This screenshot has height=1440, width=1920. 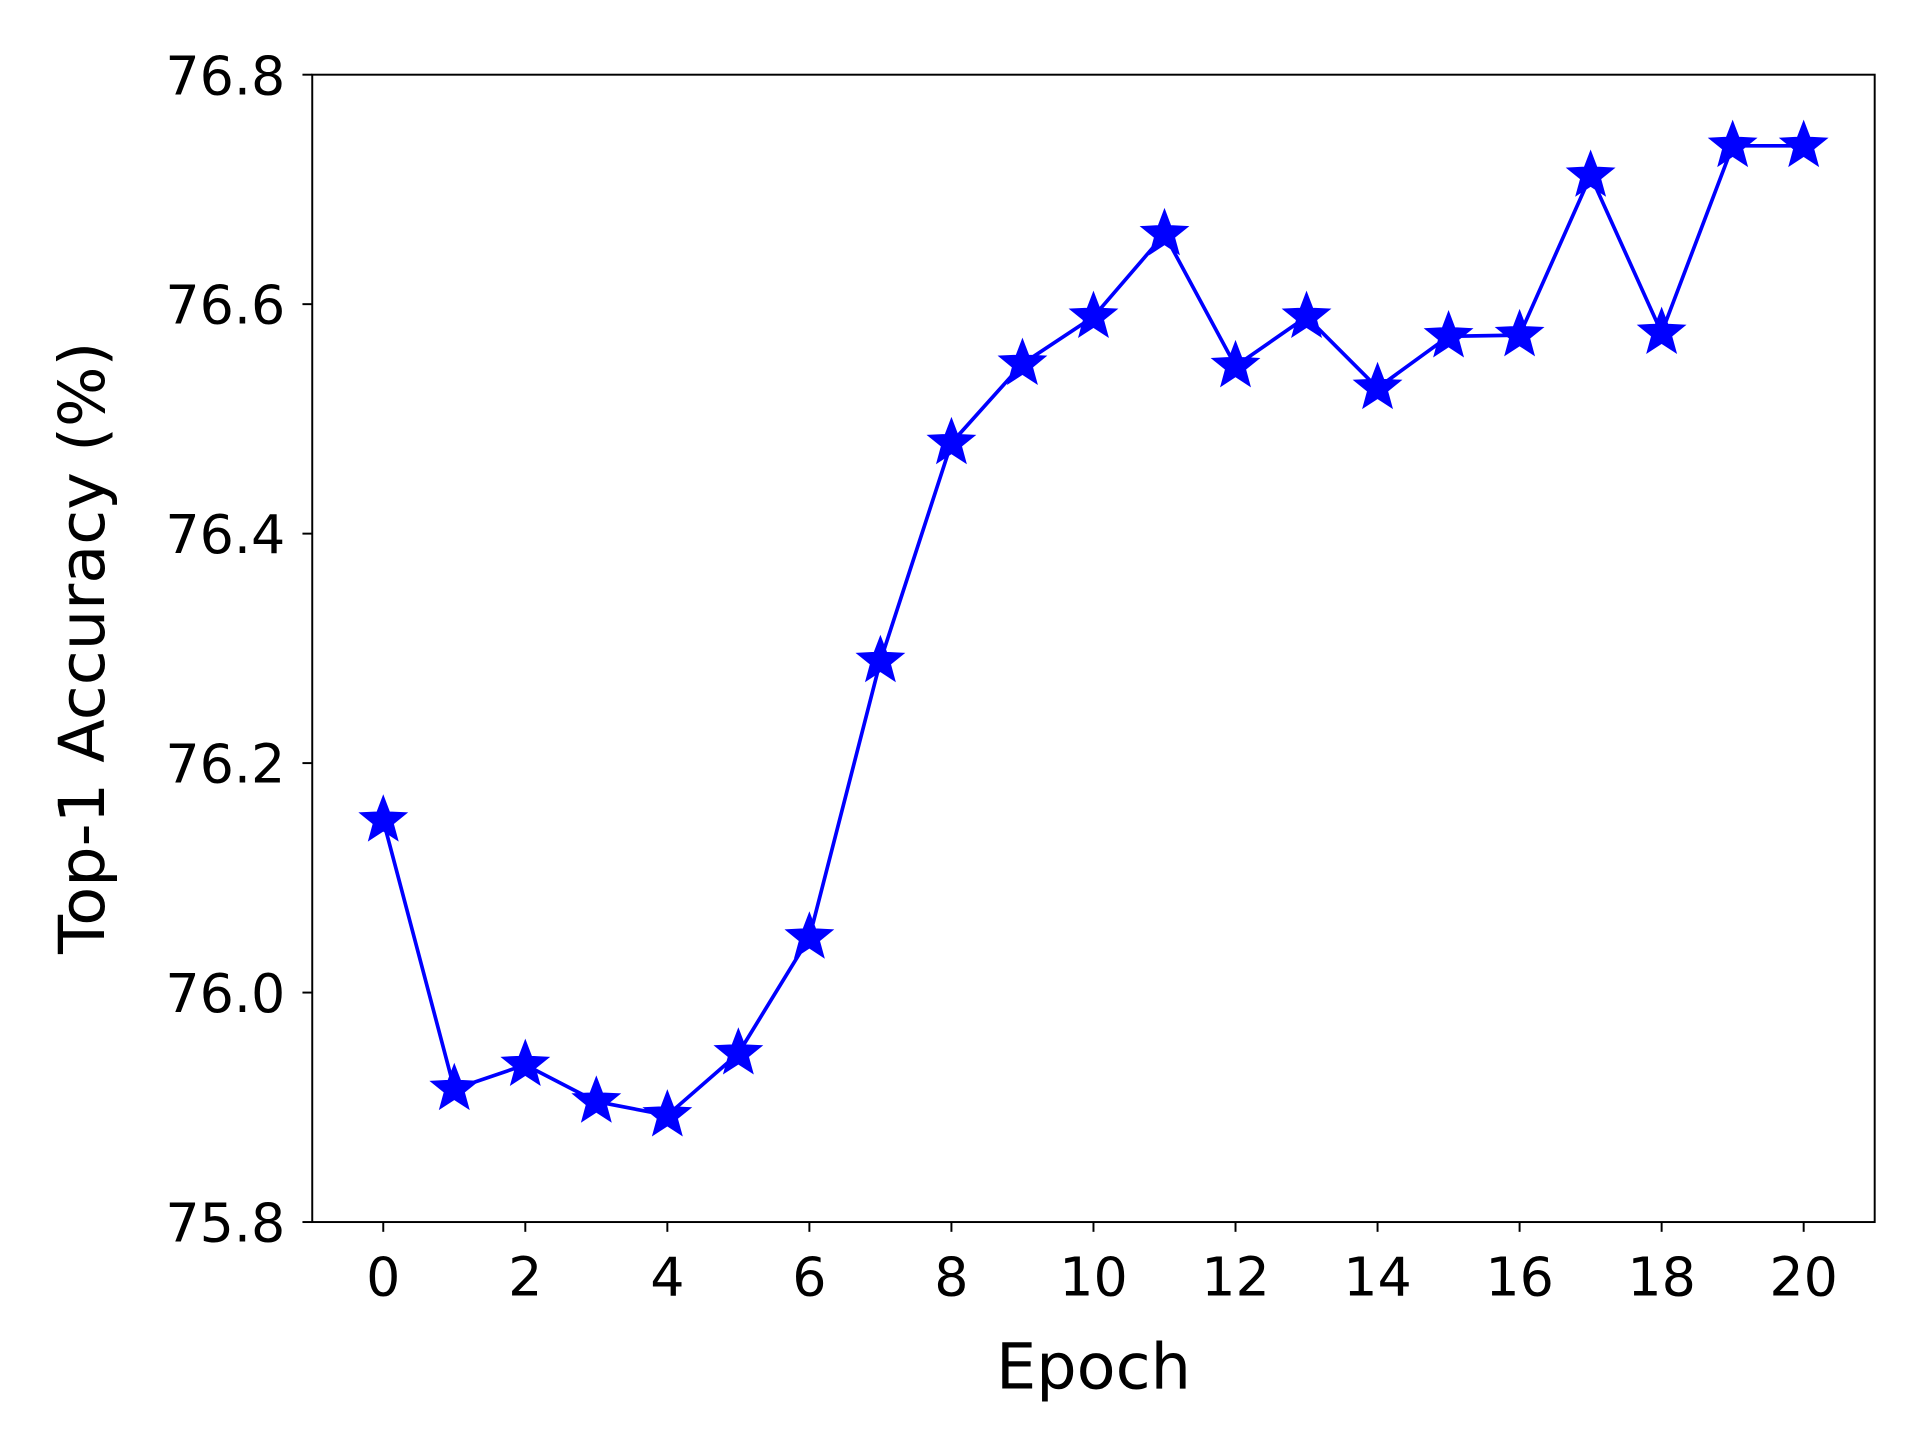 What do you see at coordinates (1093, 1368) in the screenshot?
I see `x-axis-label: Epoch` at bounding box center [1093, 1368].